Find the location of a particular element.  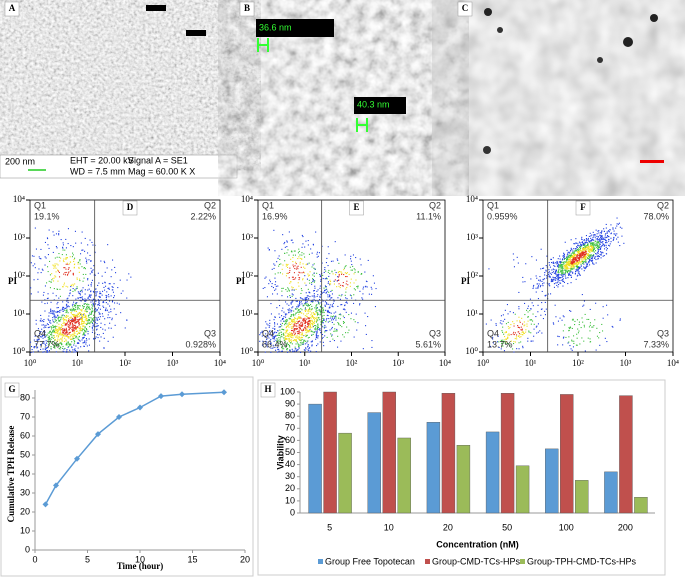

panel-letter-box is located at coordinates (356, 208).